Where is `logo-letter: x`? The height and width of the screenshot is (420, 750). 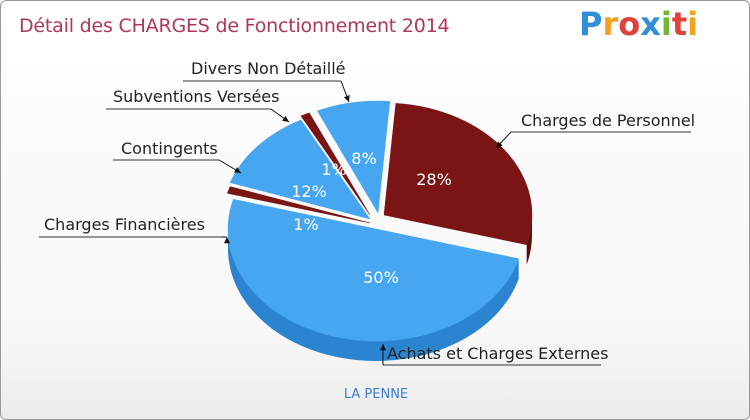
logo-letter: x is located at coordinates (650, 24).